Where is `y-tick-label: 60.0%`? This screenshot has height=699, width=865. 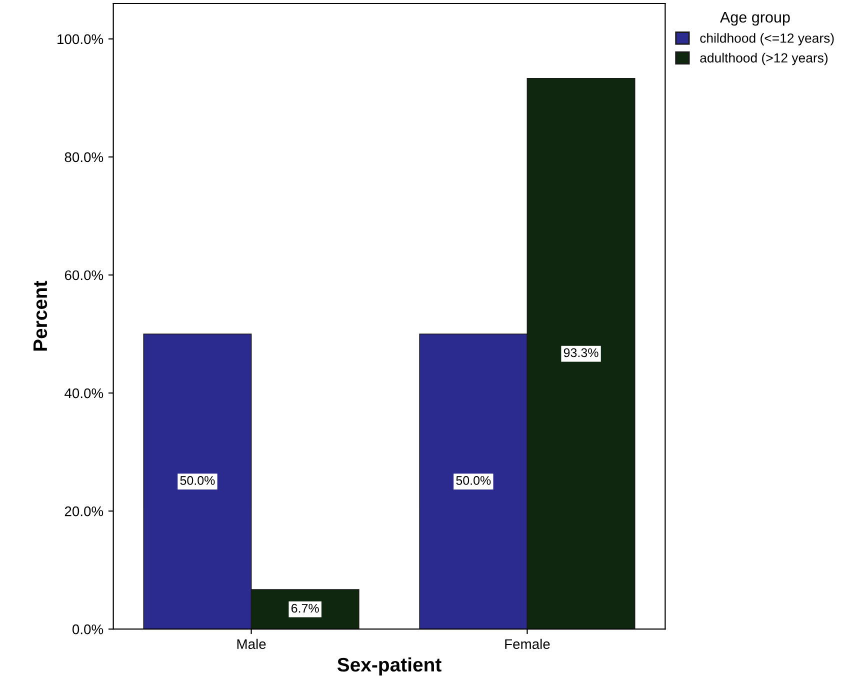
y-tick-label: 60.0% is located at coordinates (84, 275).